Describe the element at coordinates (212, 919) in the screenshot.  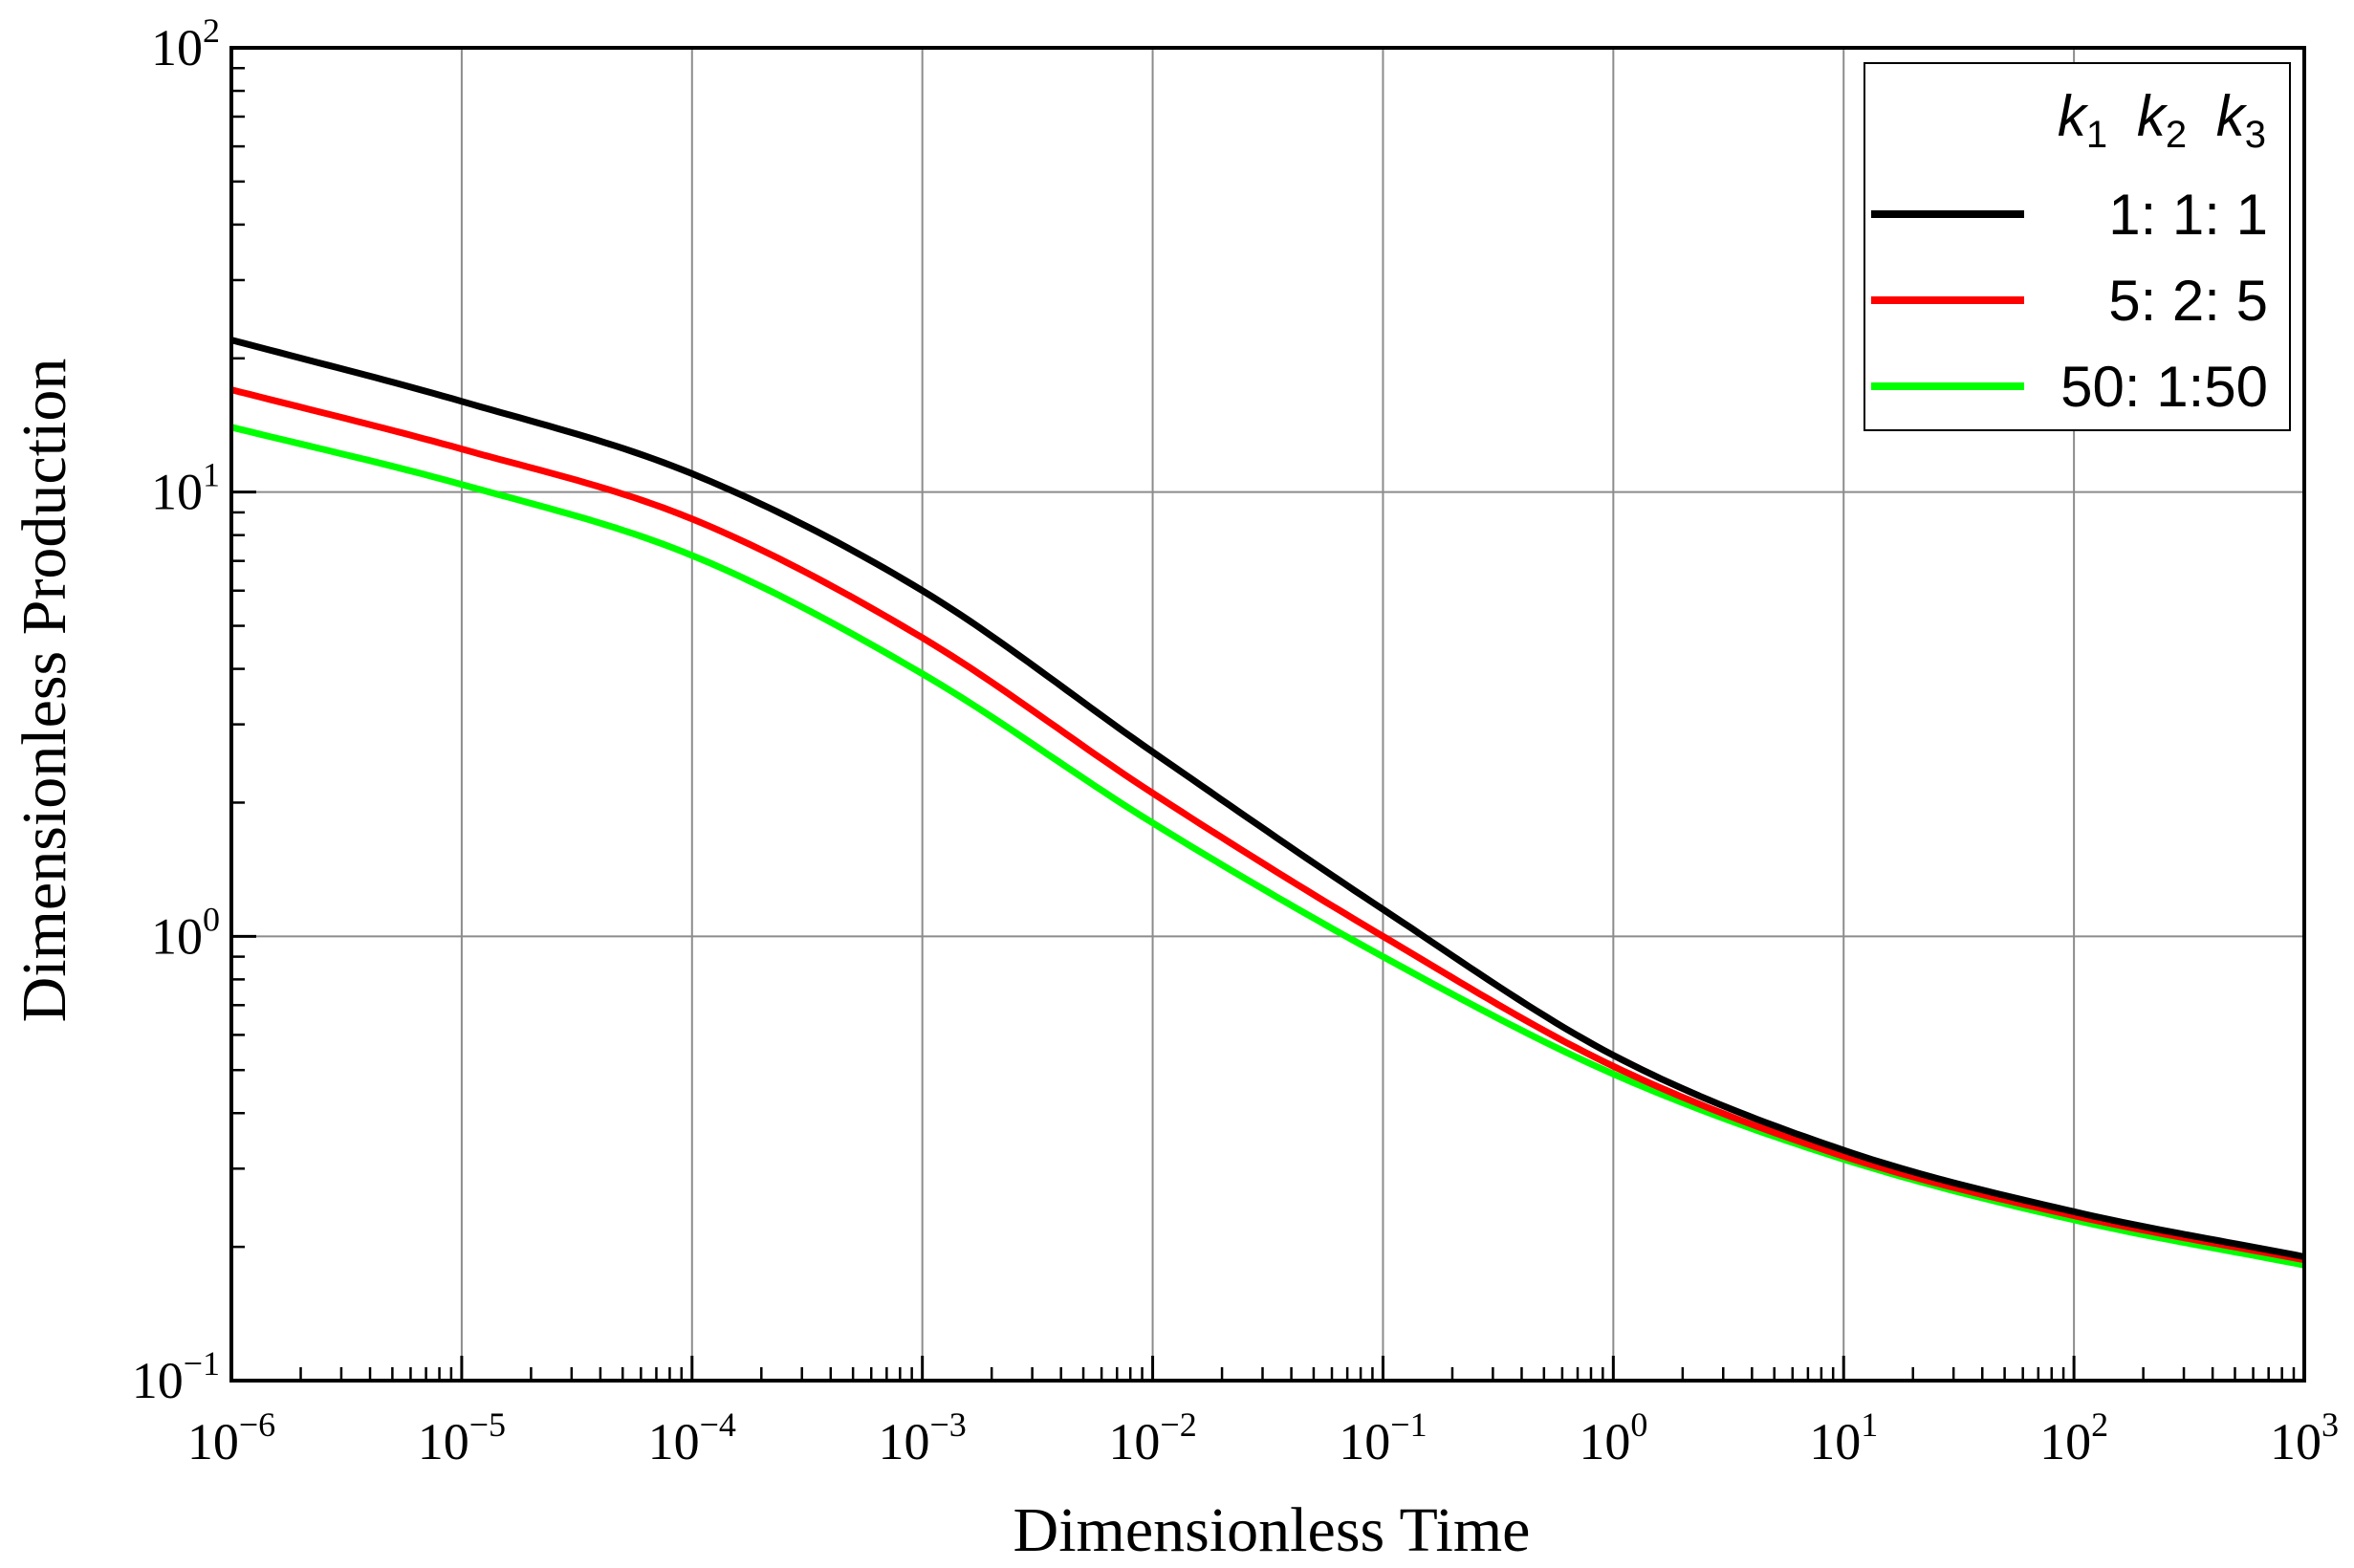
I see `y-tick-exponent: 0` at that location.